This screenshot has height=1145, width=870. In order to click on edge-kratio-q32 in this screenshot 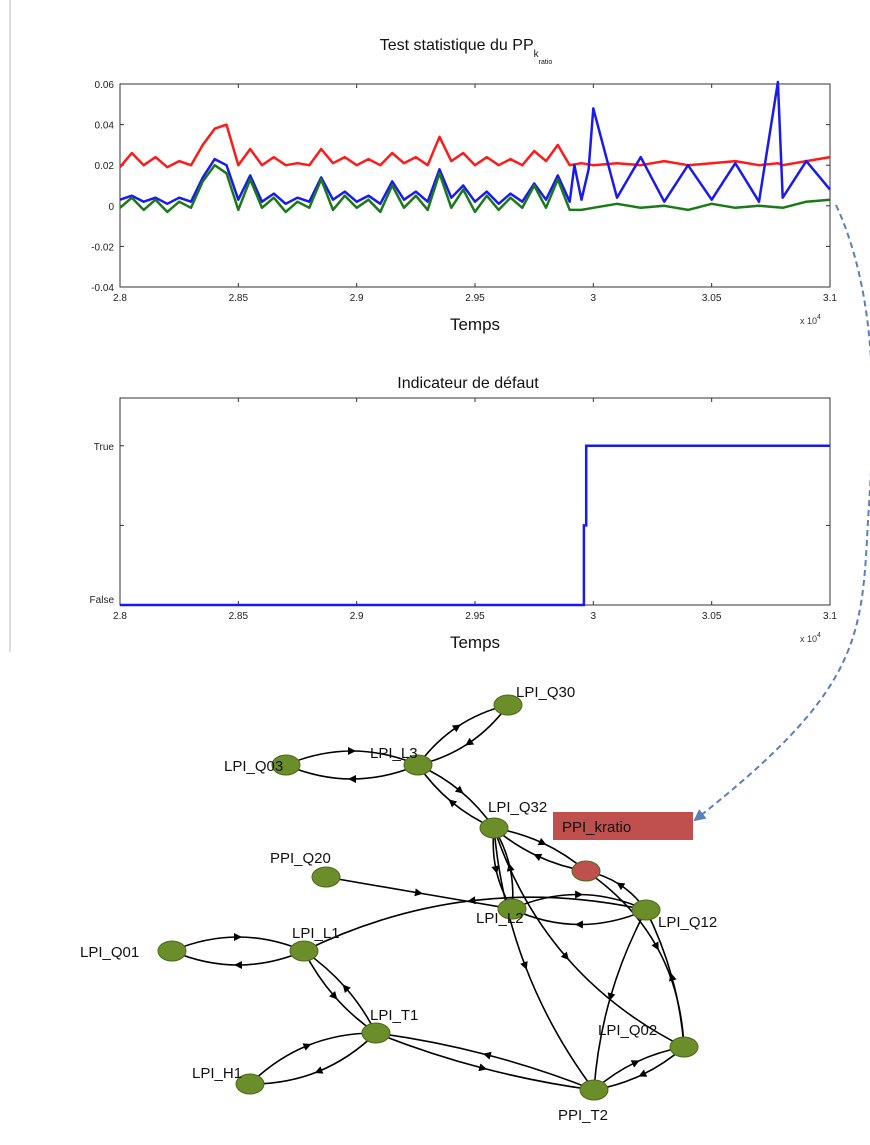, I will do `click(540, 849)`.